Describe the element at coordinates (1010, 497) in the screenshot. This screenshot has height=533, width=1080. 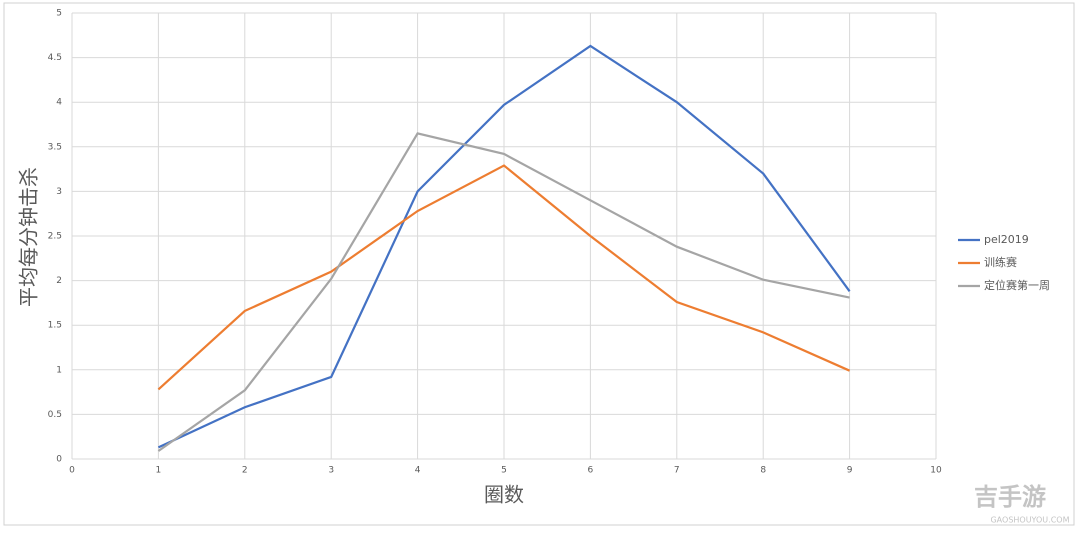
I see `watermark-logo: 吉手游` at that location.